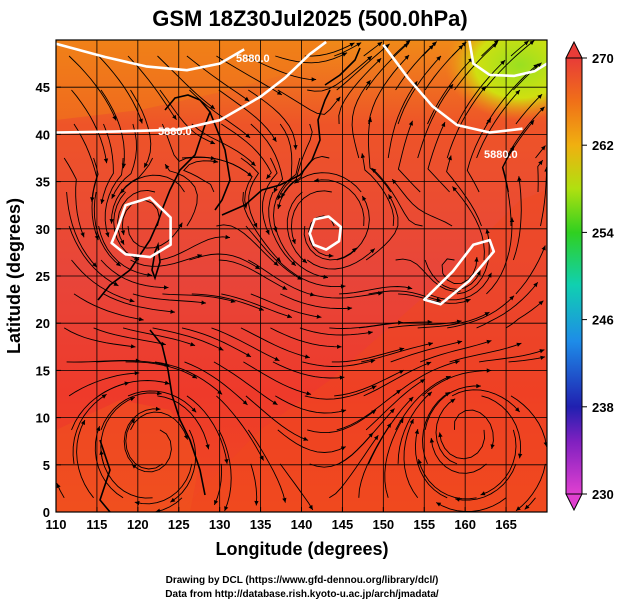 This screenshot has width=619, height=605. Describe the element at coordinates (343, 524) in the screenshot. I see `x-tick-label: 145` at that location.